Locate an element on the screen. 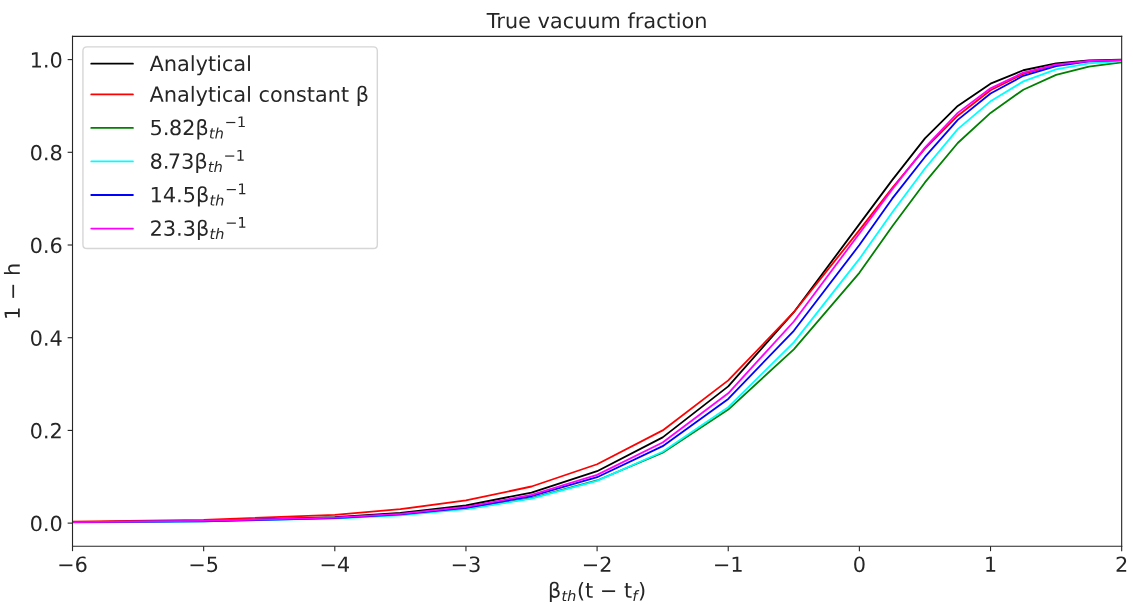 The height and width of the screenshot is (607, 1133). x-tick-label: −1 is located at coordinates (728, 564).